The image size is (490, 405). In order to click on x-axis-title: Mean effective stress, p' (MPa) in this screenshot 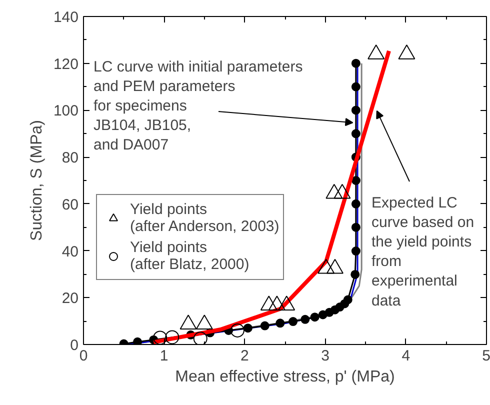, I will do `click(285, 377)`.